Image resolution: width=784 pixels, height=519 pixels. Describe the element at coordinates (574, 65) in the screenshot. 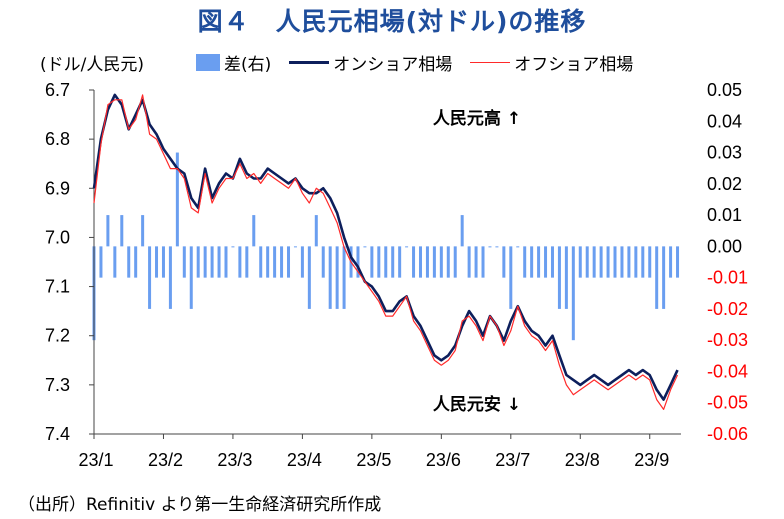

I see `legend-label: オフショア相場` at that location.